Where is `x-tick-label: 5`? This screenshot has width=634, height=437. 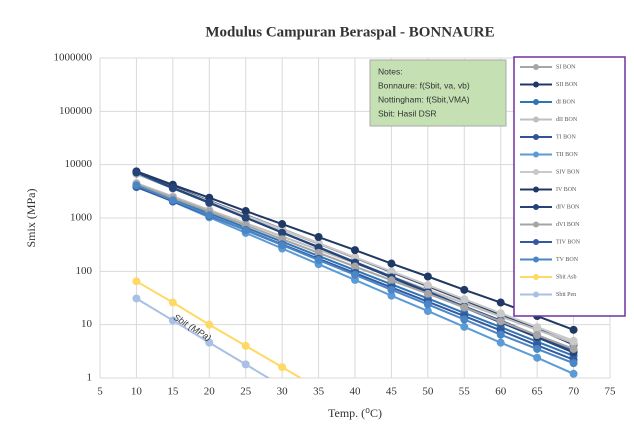 x-tick-label: 5 is located at coordinates (100, 392).